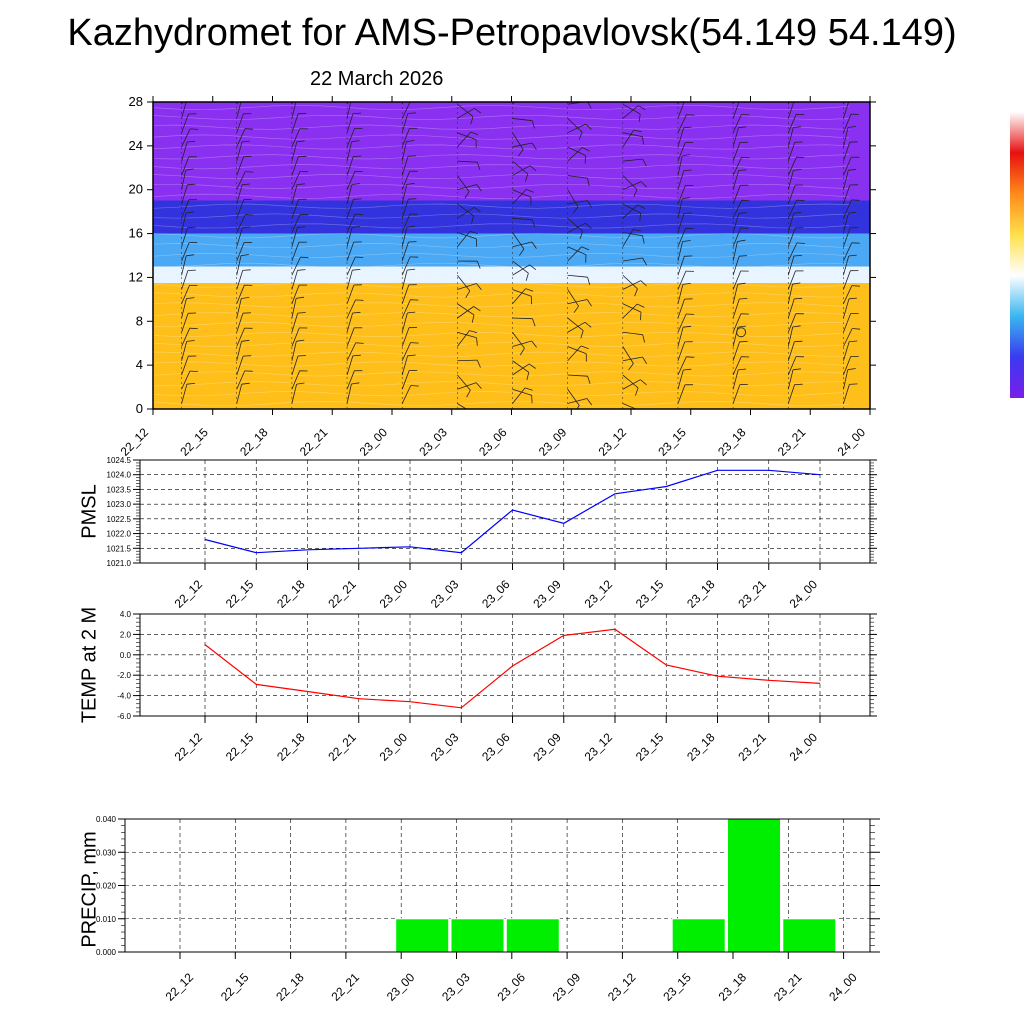 This screenshot has width=1024, height=1024. Describe the element at coordinates (106, 919) in the screenshot. I see `y-tick-label: 0.010` at that location.